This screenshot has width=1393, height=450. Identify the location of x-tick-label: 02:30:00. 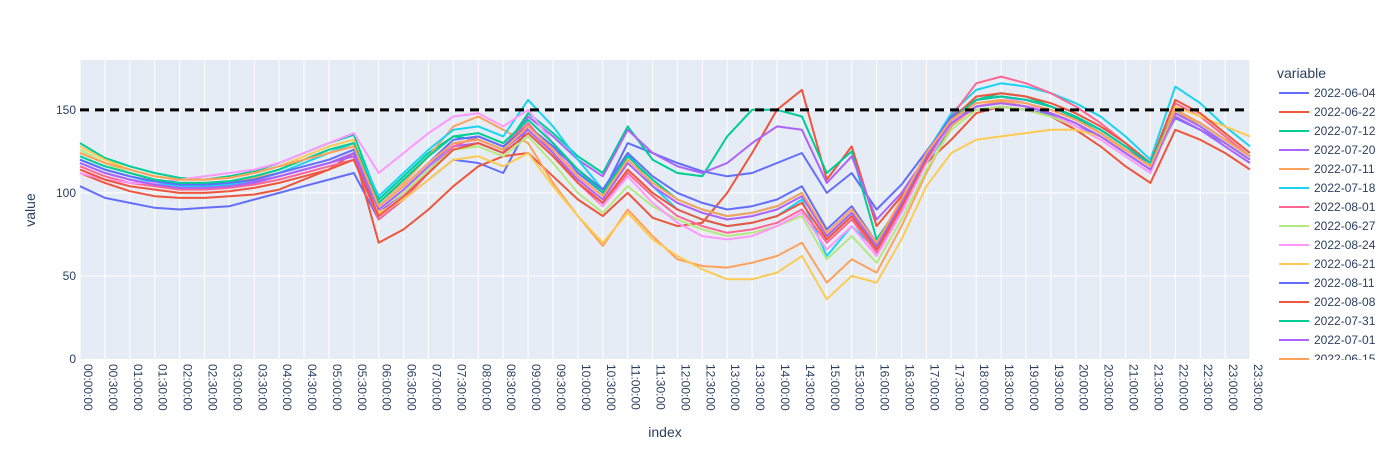
(212, 387).